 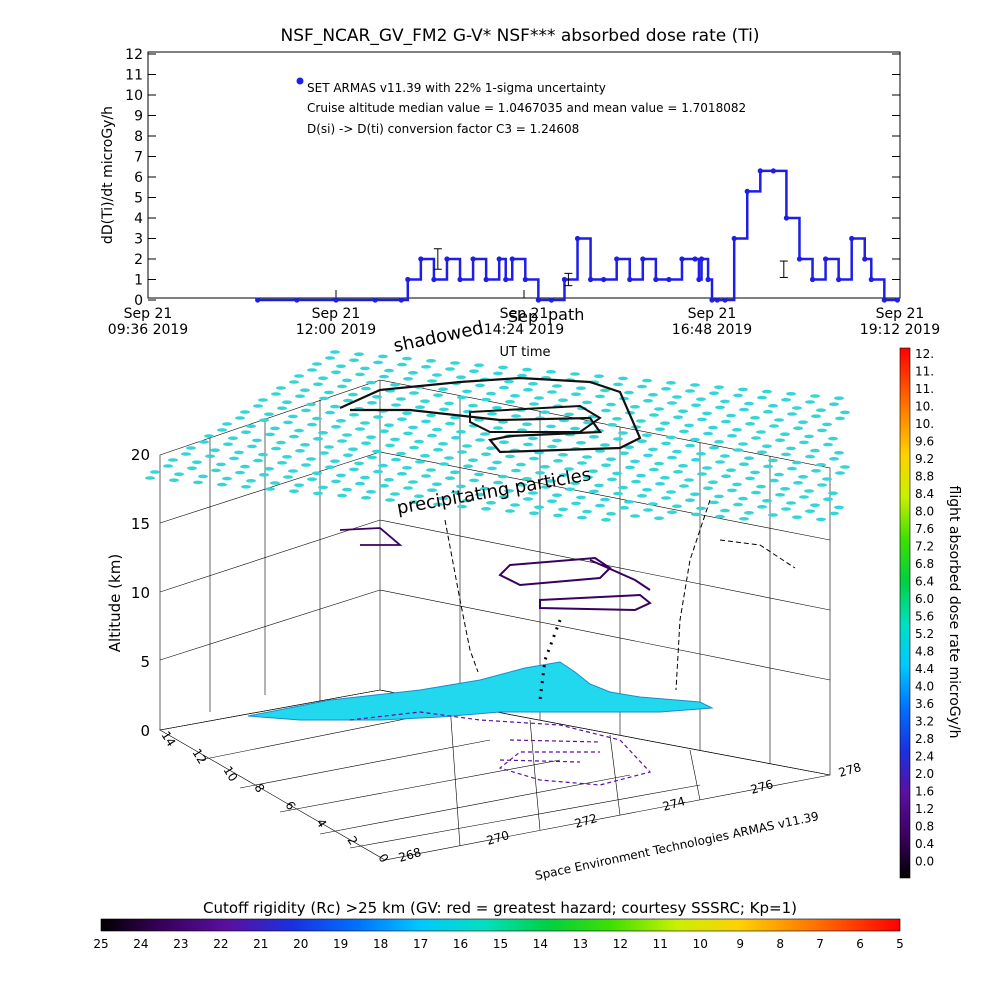 I want to click on y-tick-label: 1, so click(x=138, y=281).